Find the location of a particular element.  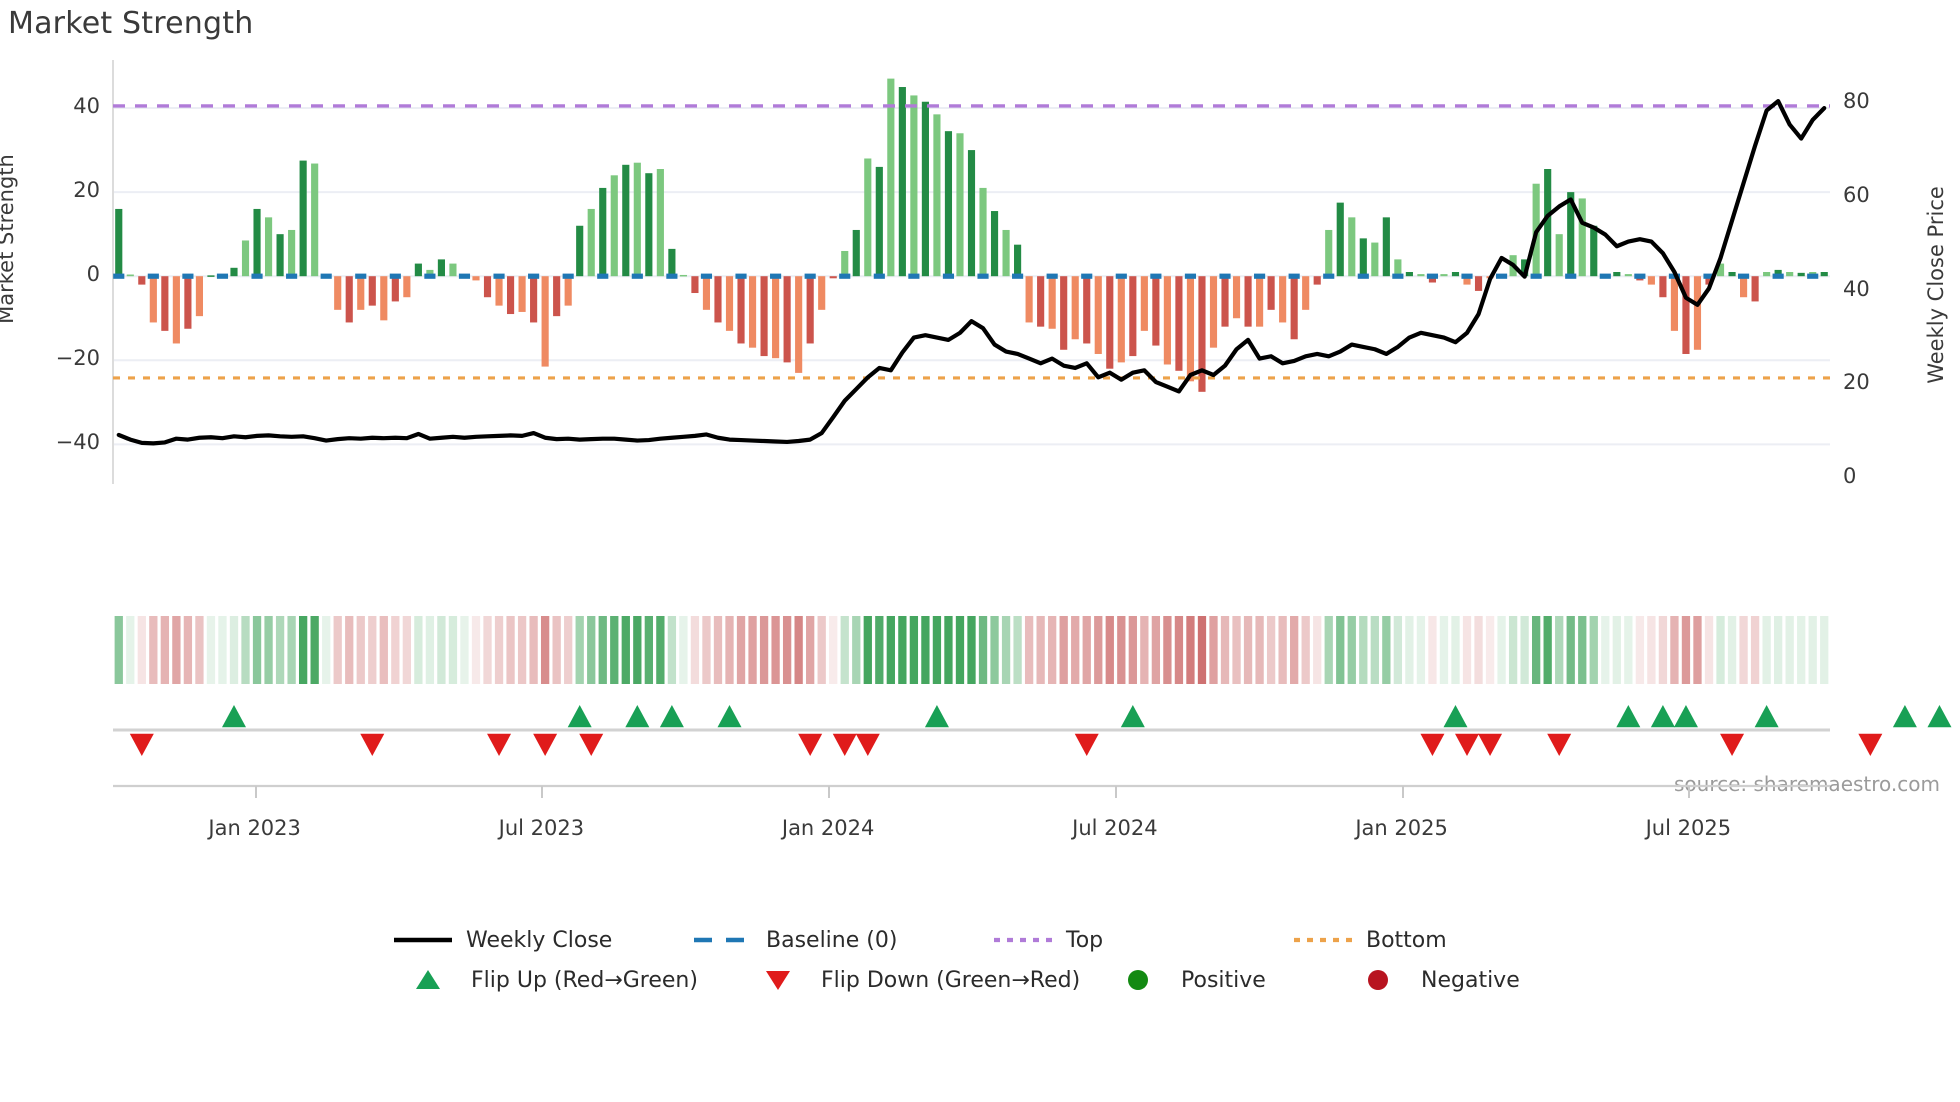

triangle-up-icon is located at coordinates (428, 979).